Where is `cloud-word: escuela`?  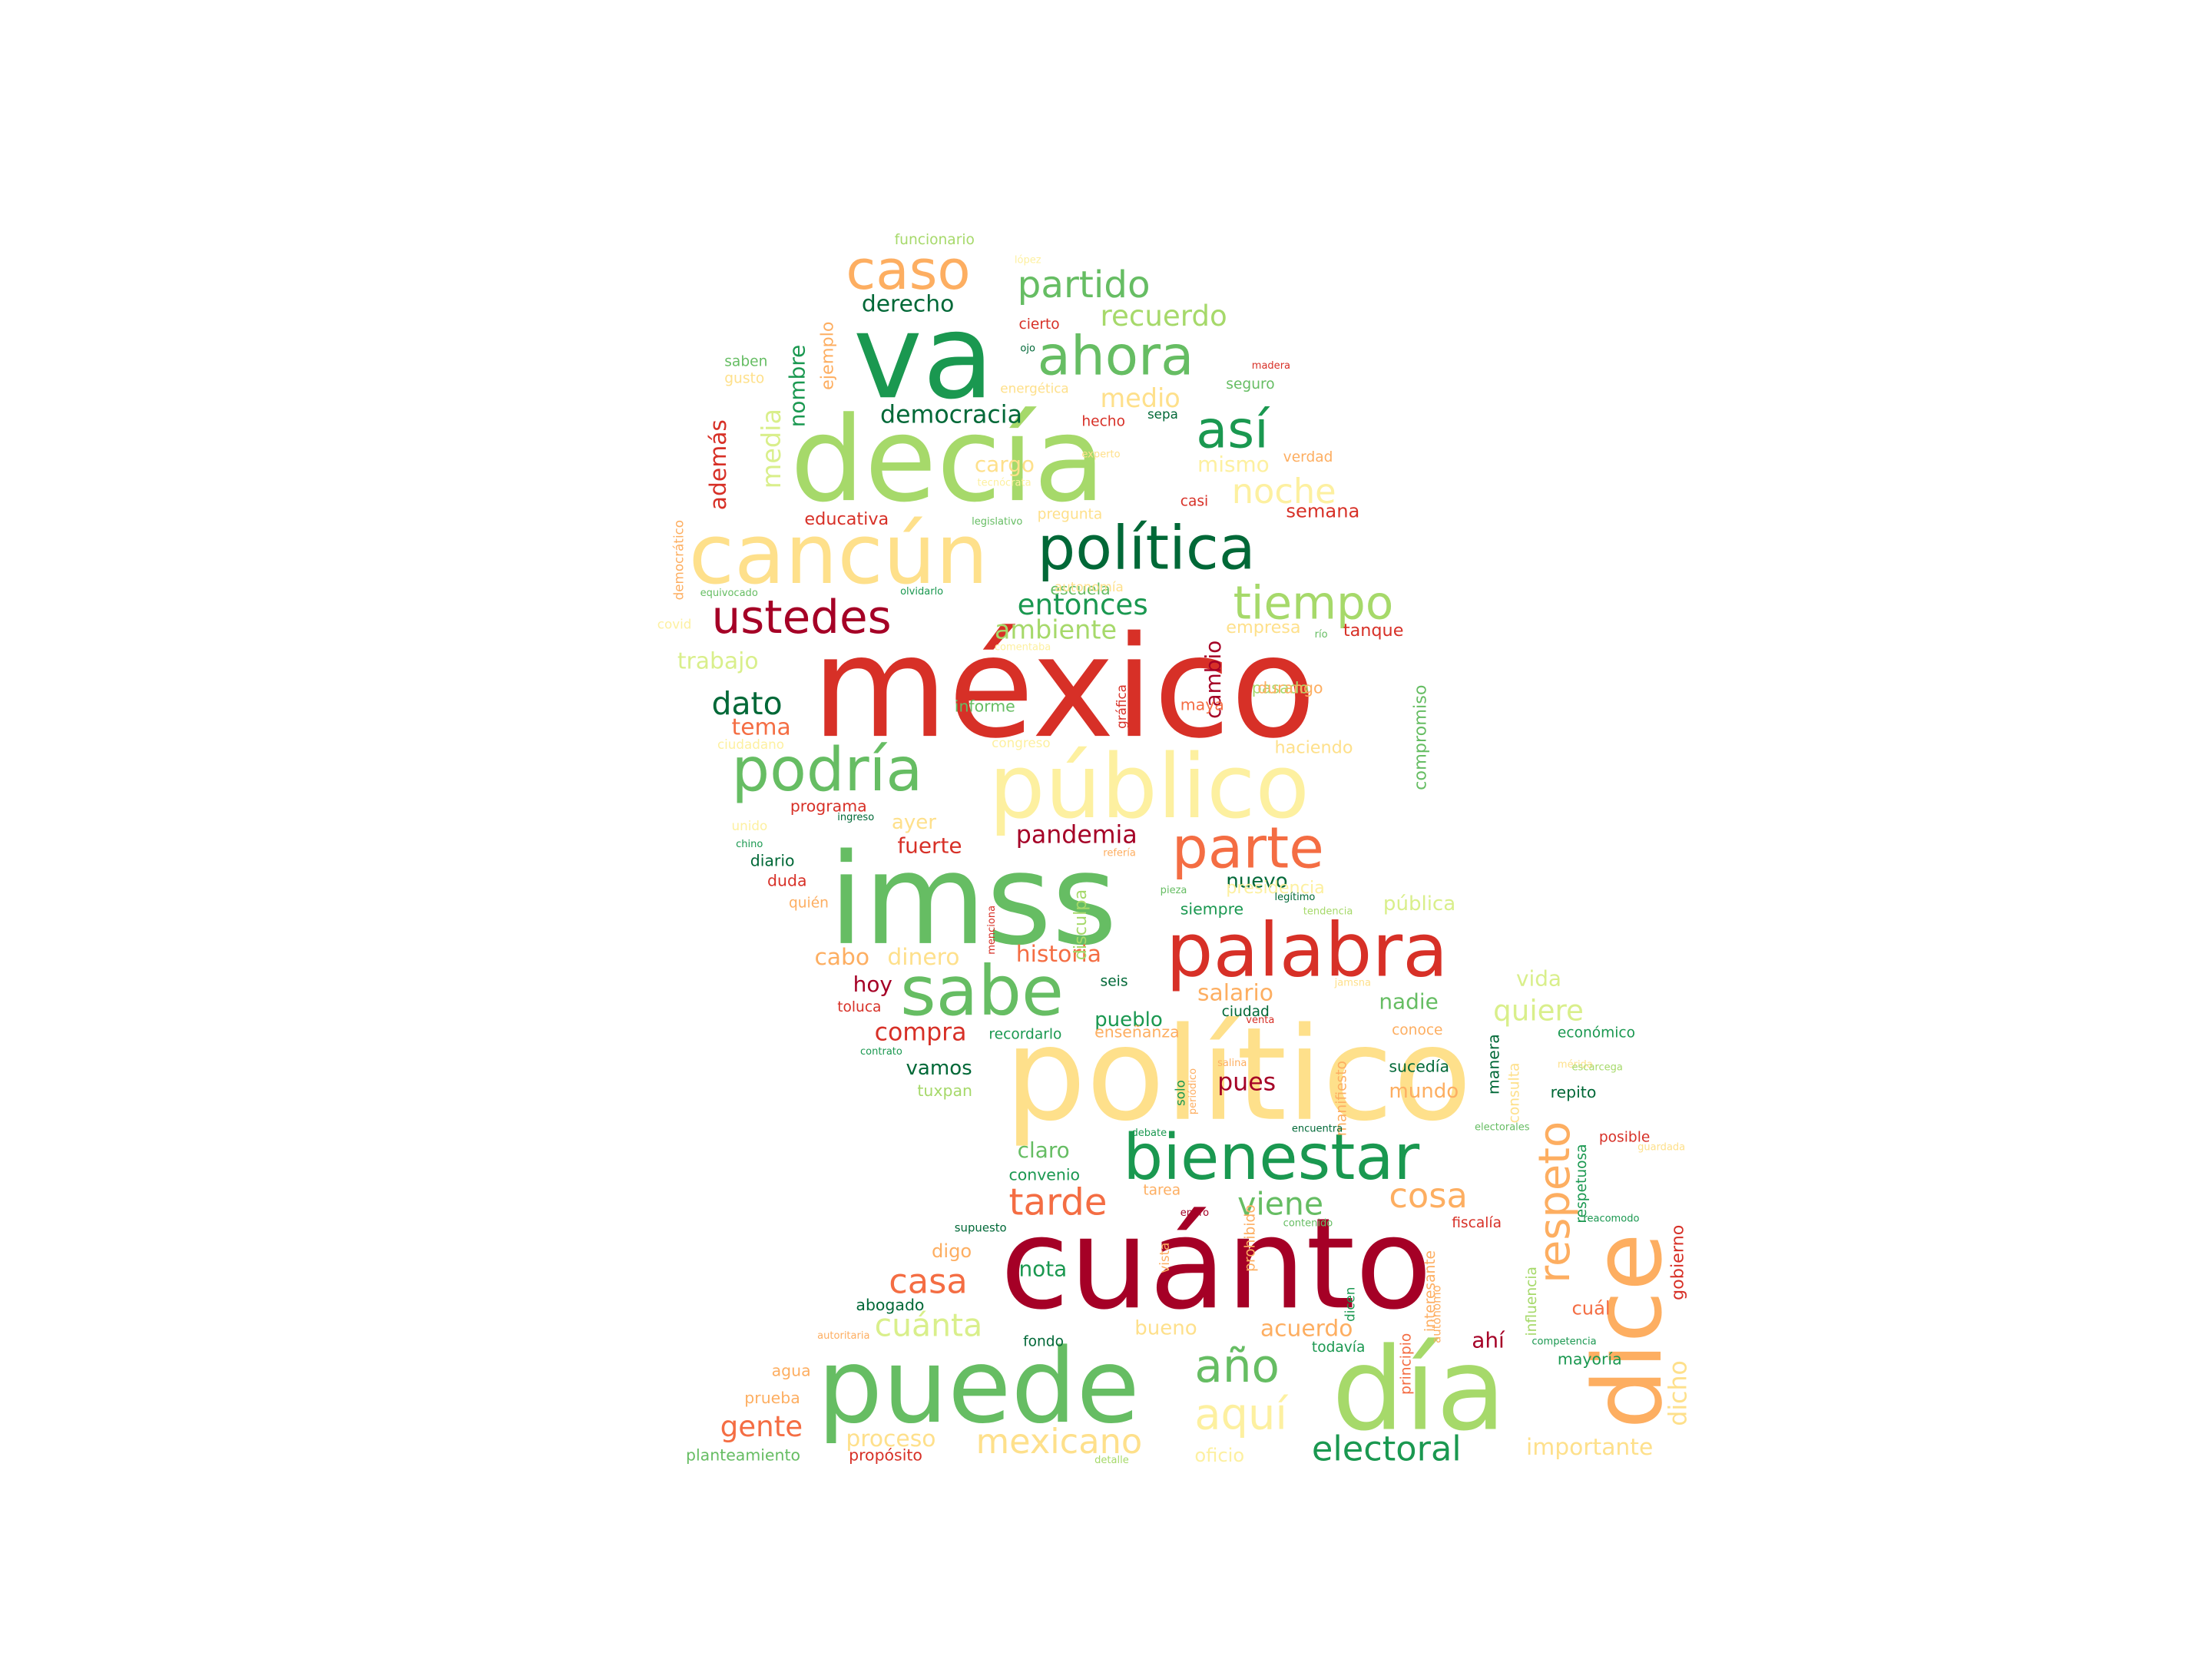 cloud-word: escuela is located at coordinates (1080, 589).